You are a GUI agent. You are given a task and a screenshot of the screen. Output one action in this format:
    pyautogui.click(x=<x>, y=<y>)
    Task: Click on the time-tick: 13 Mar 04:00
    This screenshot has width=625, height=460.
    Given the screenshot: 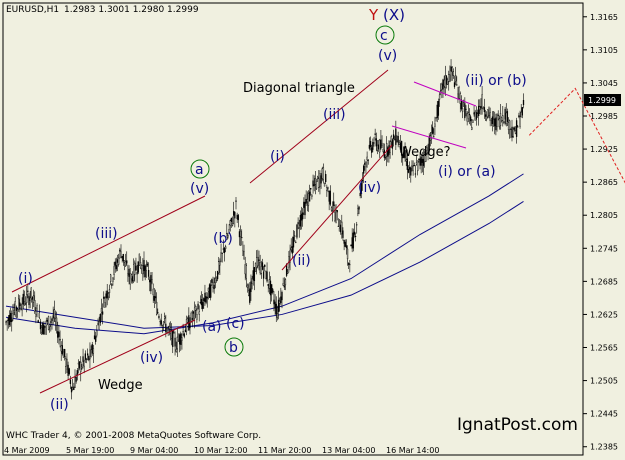 What is the action you would take?
    pyautogui.click(x=348, y=450)
    